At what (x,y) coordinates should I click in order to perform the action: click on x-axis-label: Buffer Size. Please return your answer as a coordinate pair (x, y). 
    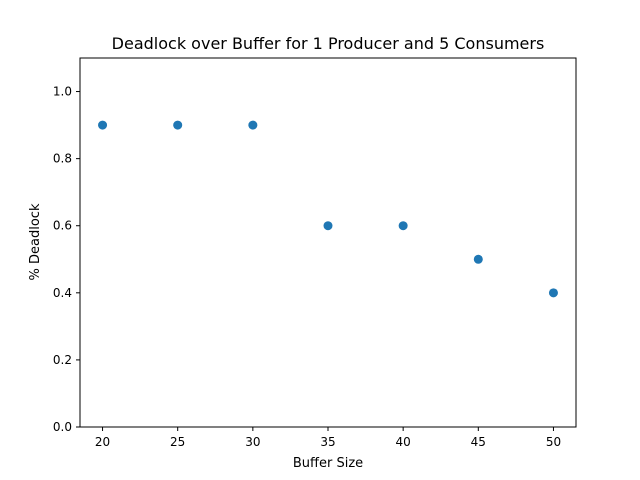
    Looking at the image, I should click on (328, 463).